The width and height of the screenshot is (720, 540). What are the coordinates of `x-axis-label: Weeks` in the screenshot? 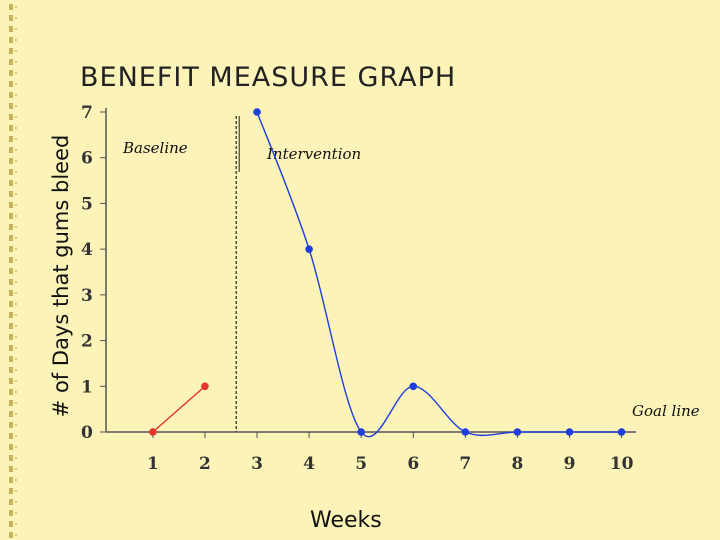 It's located at (346, 520).